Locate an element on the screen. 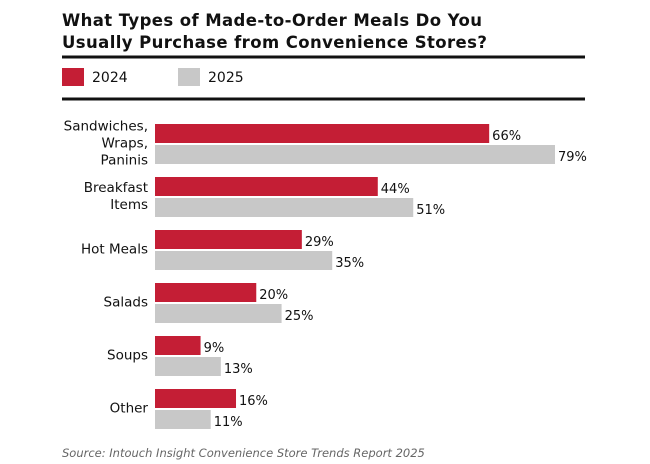 This screenshot has height=464, width=650. category-label: Salads is located at coordinates (125, 302).